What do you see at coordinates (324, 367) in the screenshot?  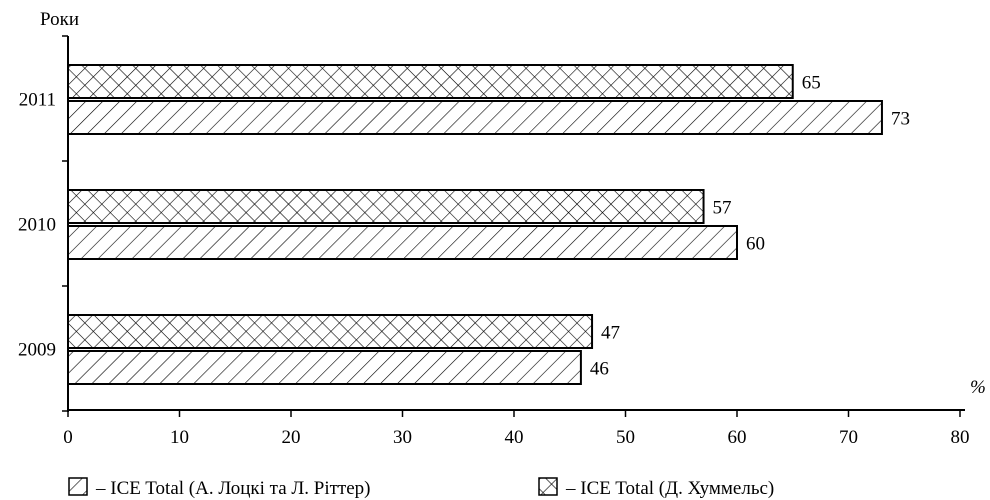 I see `bar-2009-diagonal-hatch` at bounding box center [324, 367].